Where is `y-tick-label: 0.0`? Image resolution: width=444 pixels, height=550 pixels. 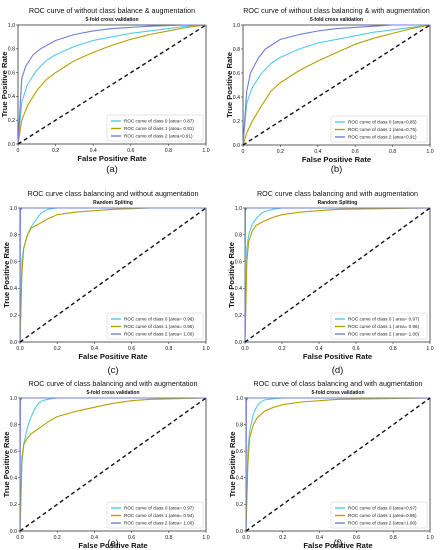 y-tick-label: 0.0 is located at coordinates (236, 146).